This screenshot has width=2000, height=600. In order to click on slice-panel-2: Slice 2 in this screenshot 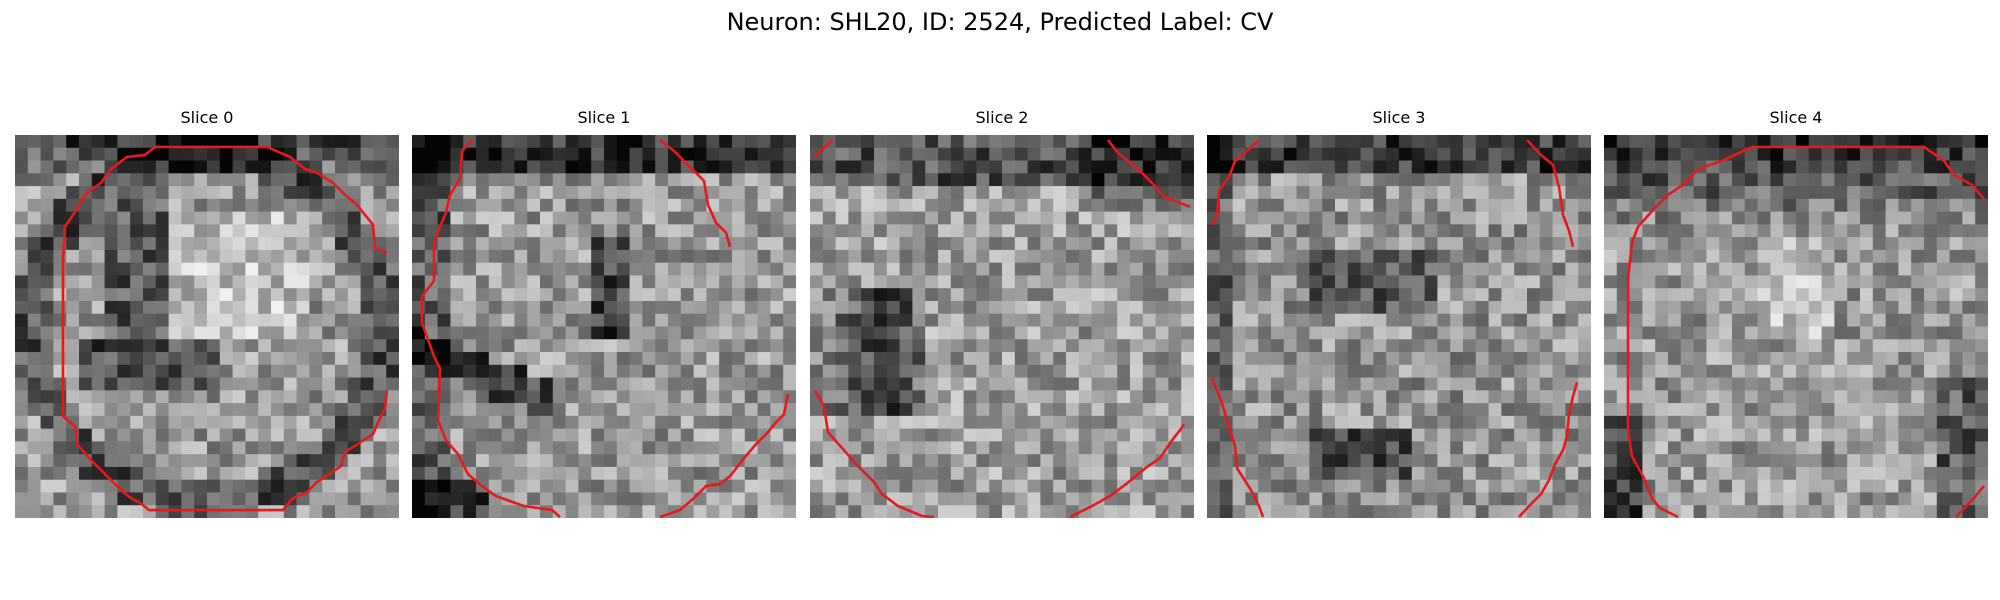, I will do `click(1002, 313)`.